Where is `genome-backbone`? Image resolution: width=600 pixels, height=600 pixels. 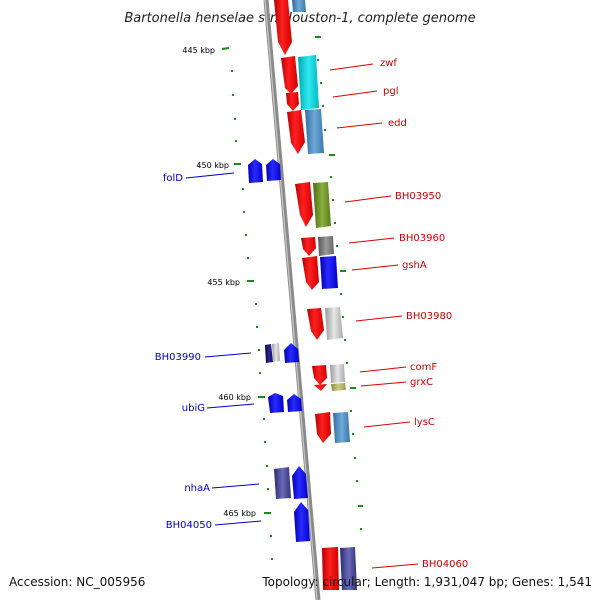 genome-backbone is located at coordinates (292, 300).